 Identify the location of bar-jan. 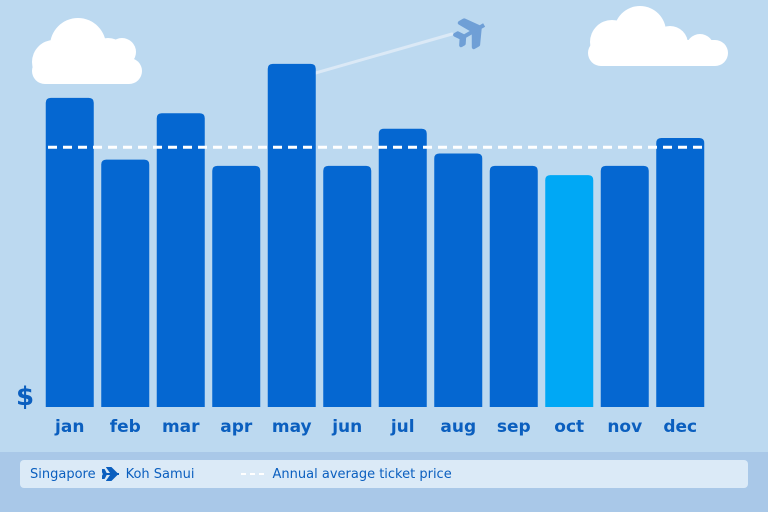
(69, 252).